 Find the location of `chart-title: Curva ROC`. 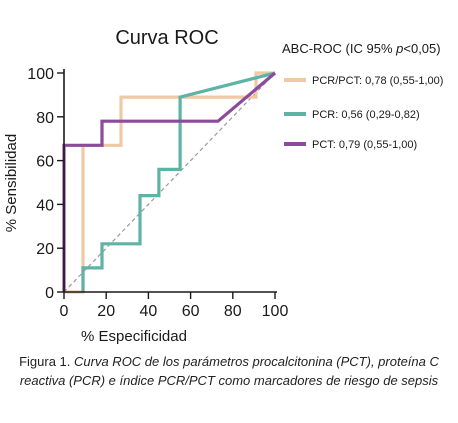

chart-title: Curva ROC is located at coordinates (167, 38).